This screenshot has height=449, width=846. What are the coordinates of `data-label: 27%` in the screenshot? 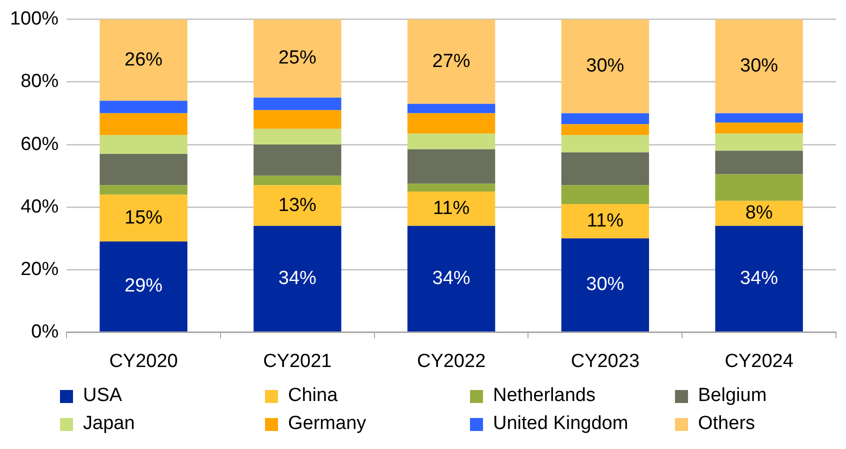 It's located at (451, 61).